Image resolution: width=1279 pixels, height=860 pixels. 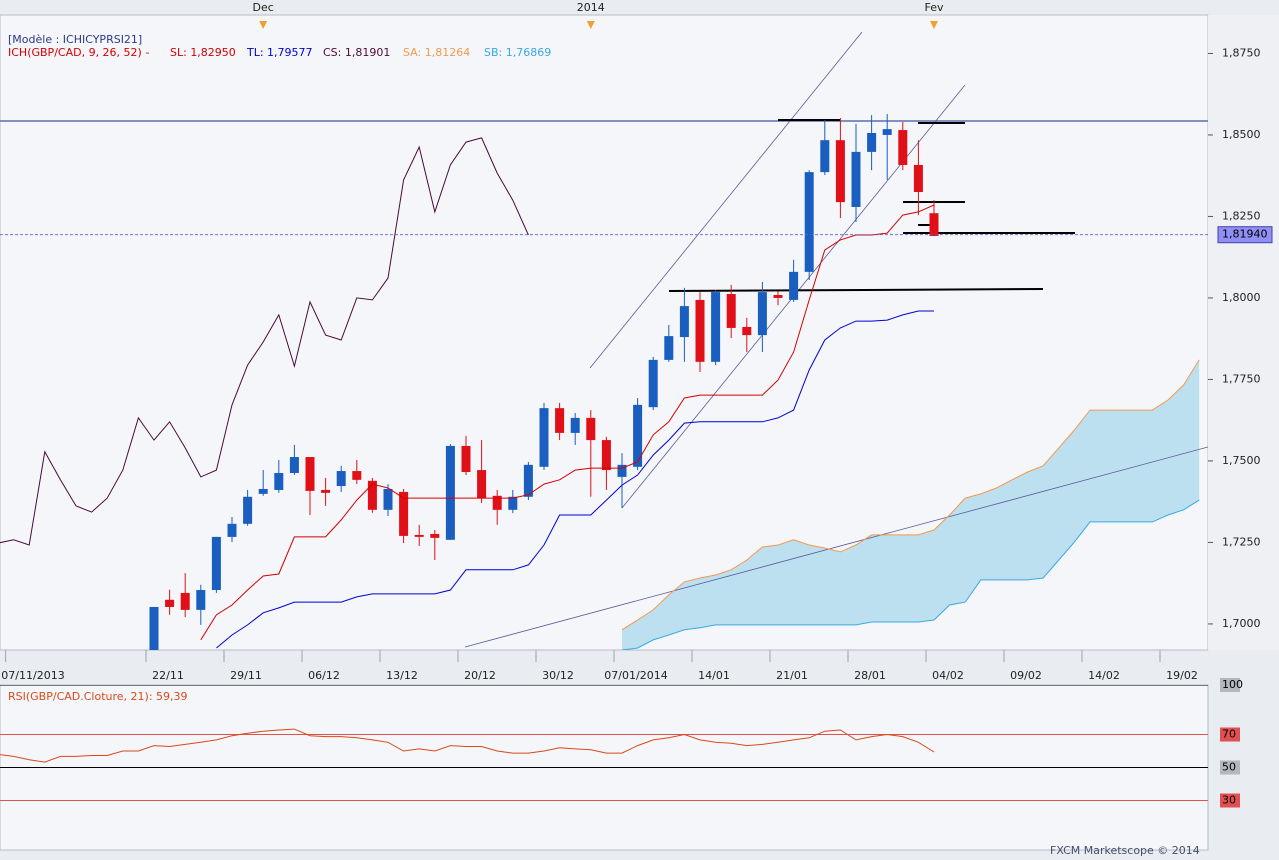 What do you see at coordinates (1241, 52) in the screenshot?
I see `y-tick-label: 1,8750` at bounding box center [1241, 52].